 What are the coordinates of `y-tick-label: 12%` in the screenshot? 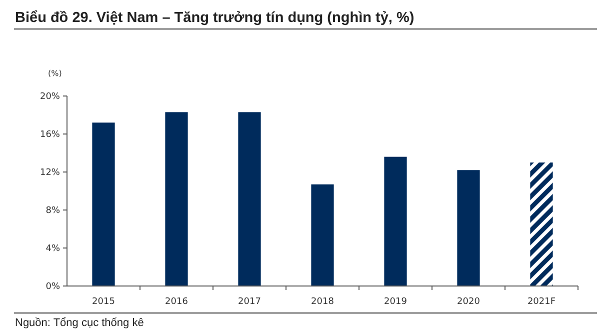 It's located at (50, 173).